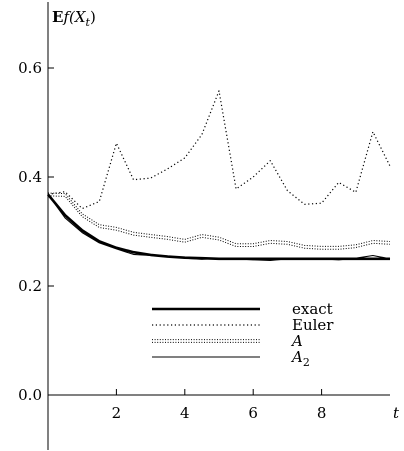 The height and width of the screenshot is (451, 404). Describe the element at coordinates (300, 358) in the screenshot. I see `legend-label: A2` at that location.